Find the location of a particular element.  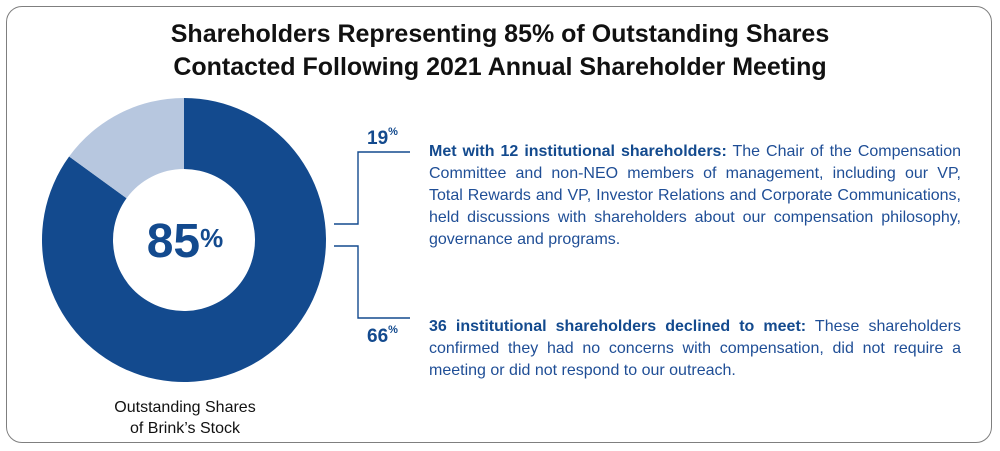

percent-declined-value: 66 is located at coordinates (378, 336).